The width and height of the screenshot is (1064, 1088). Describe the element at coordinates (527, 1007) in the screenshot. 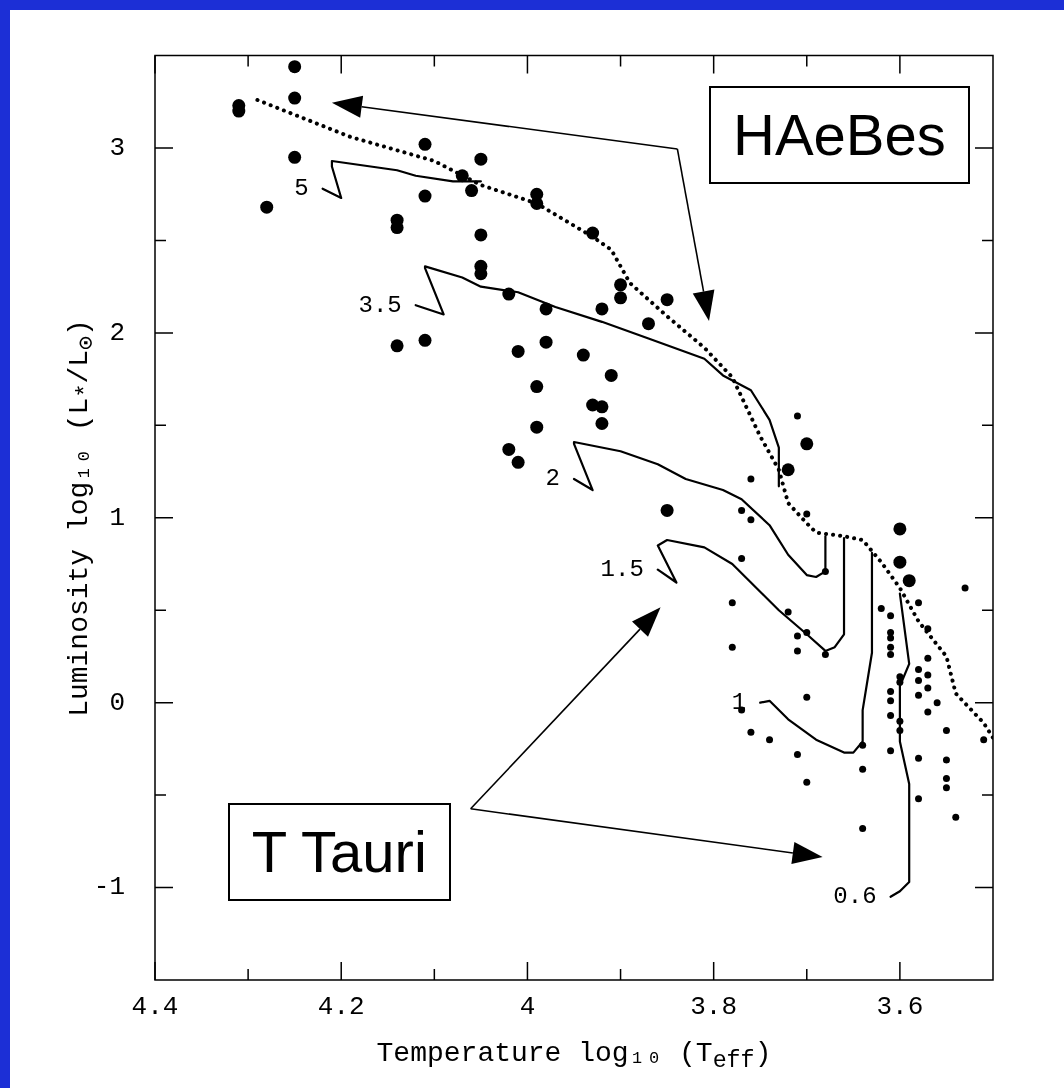

I see `x-tick-label: 4` at that location.